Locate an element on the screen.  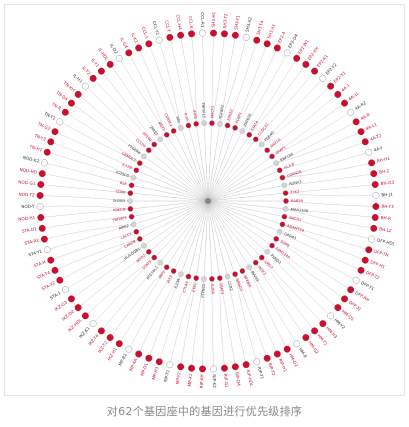
gene-label: CCL-H4 is located at coordinates (179, 22).